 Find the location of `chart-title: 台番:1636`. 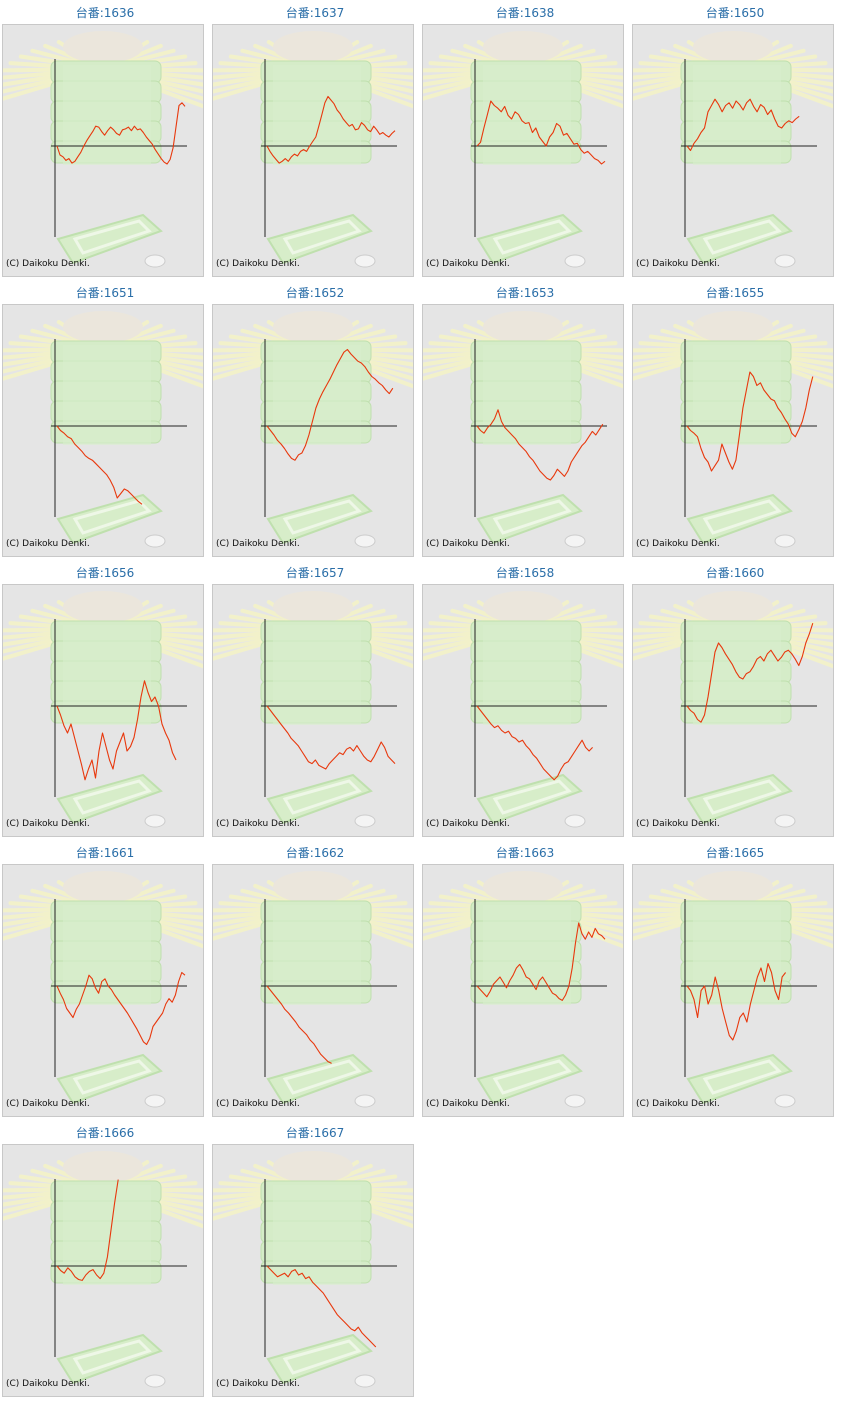

chart-title: 台番:1636 is located at coordinates (105, 13).